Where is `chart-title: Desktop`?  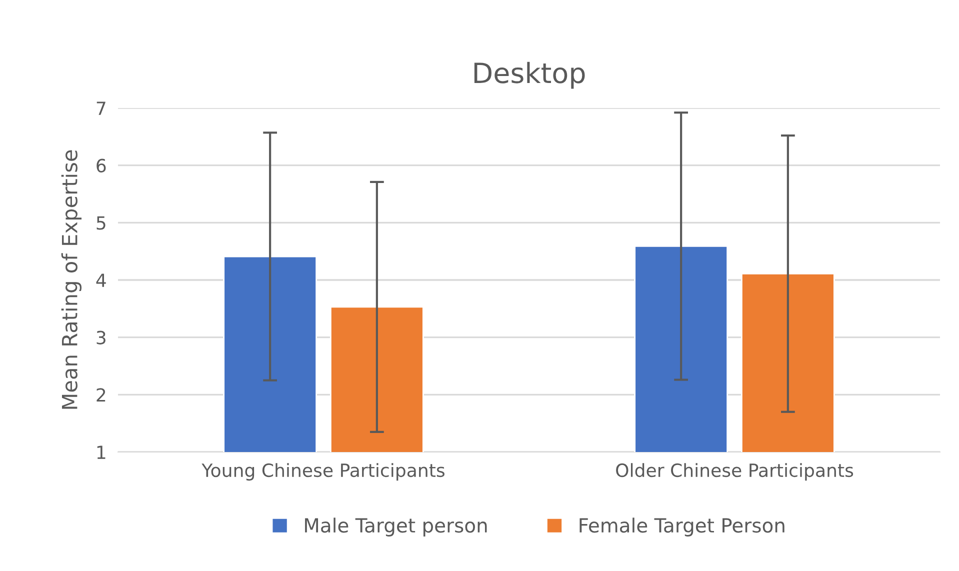 chart-title: Desktop is located at coordinates (529, 75).